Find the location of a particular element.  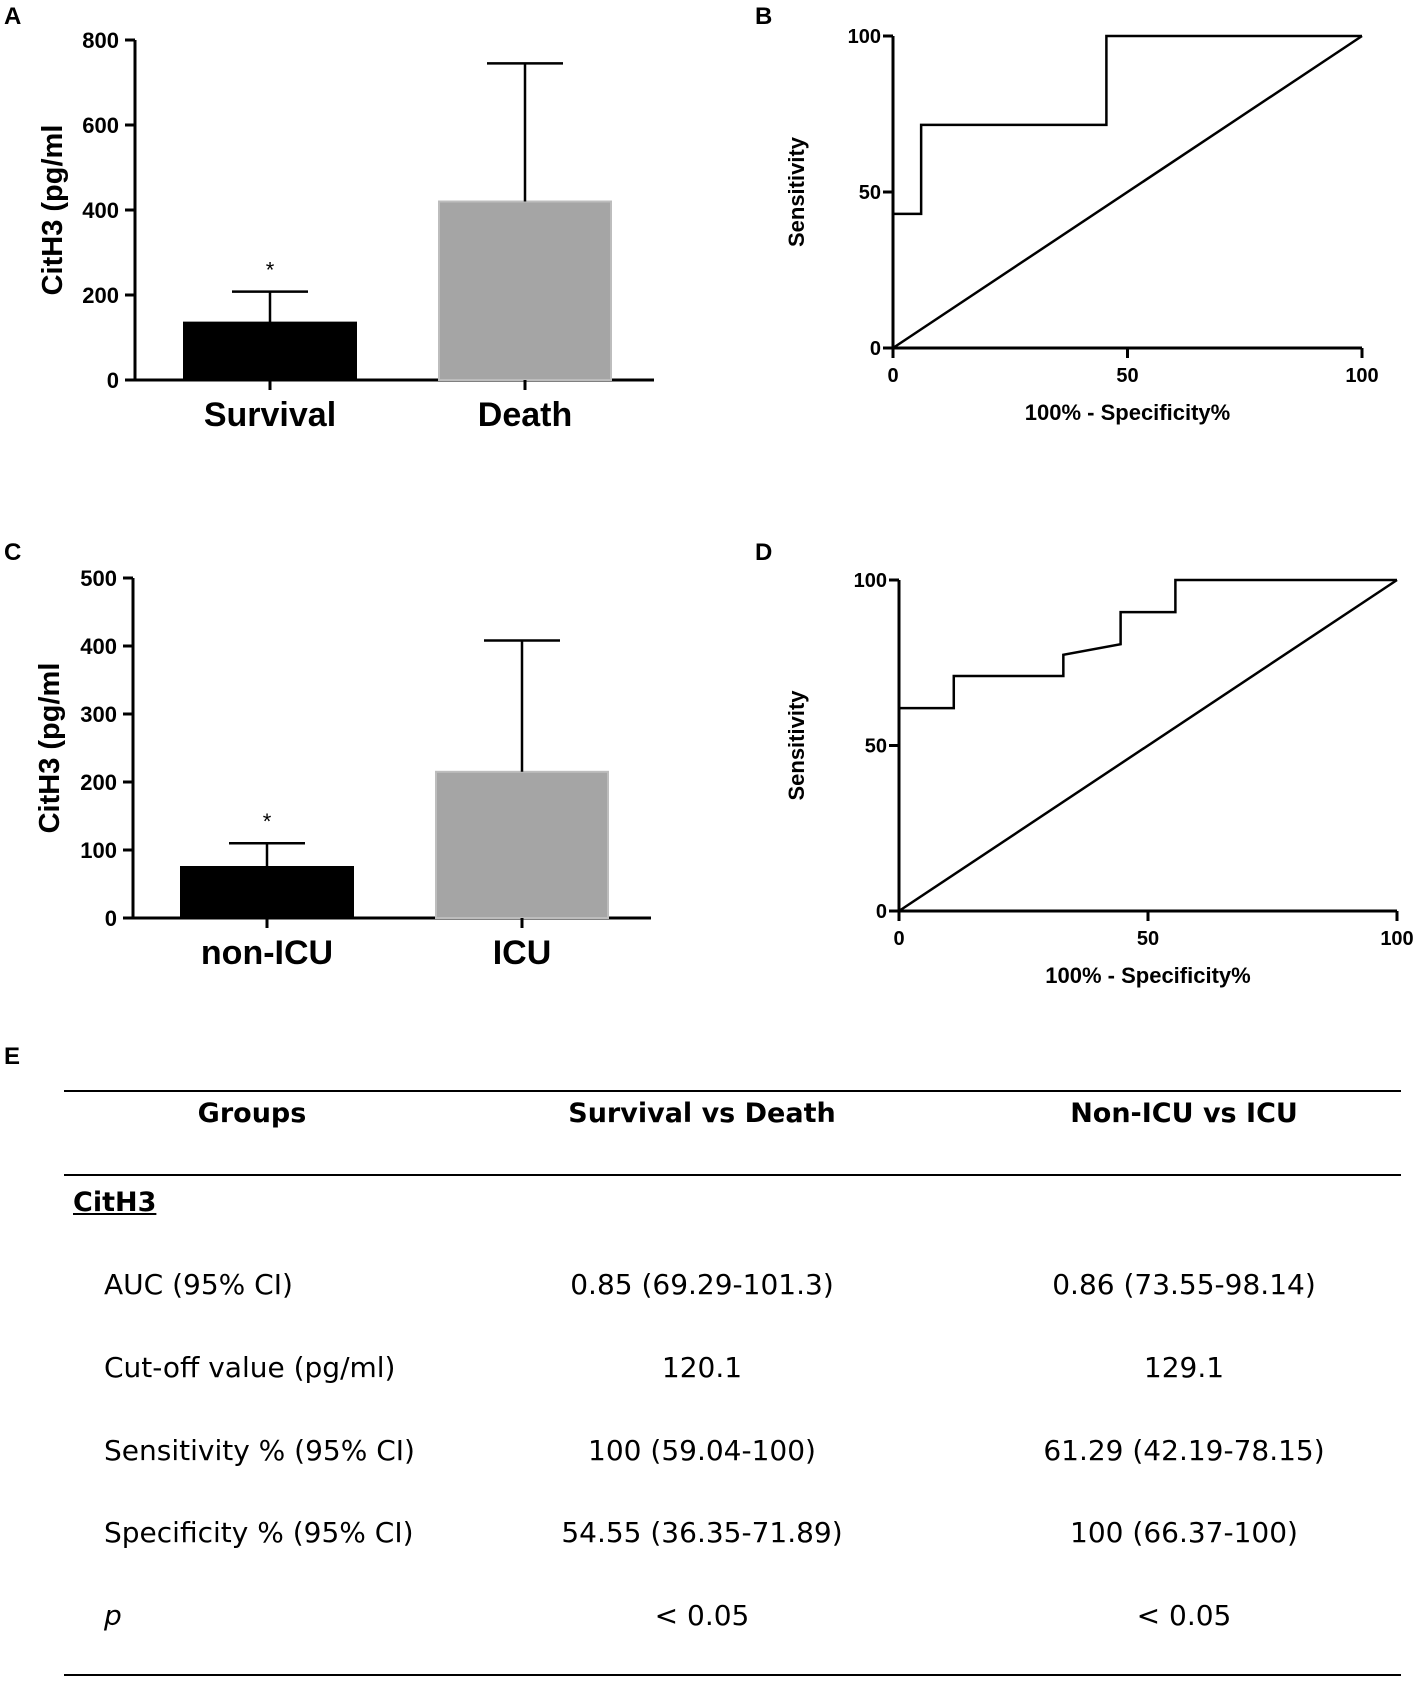

x-tick-label-d: 100 is located at coordinates (1396, 939).